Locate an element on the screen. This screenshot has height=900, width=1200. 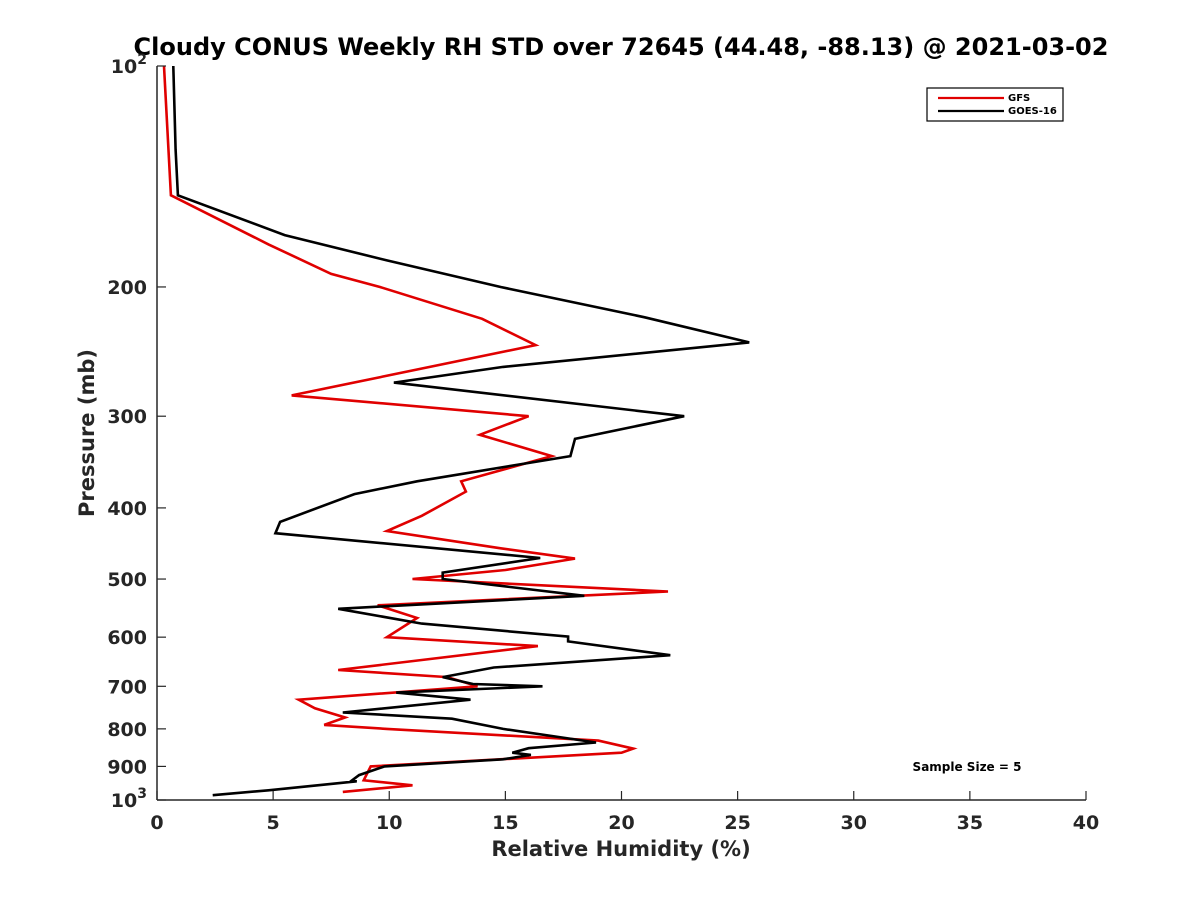
x-ticks: 0 5 10 15 20 25 30 35 40 is located at coordinates (624, 812).